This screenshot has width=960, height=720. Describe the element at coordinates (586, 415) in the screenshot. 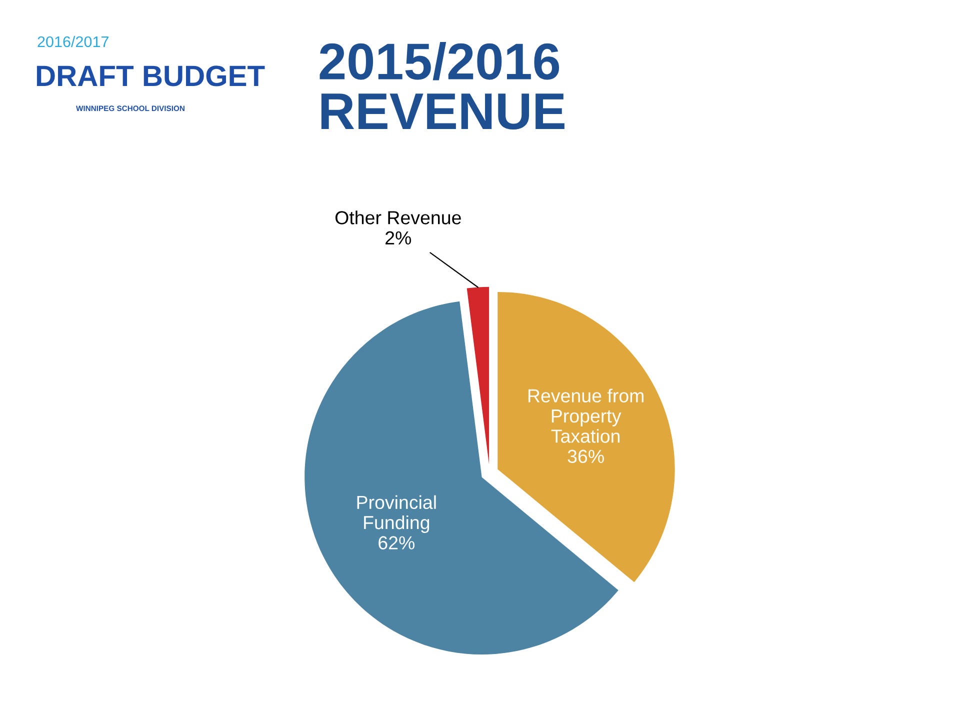

I see `slice-label: Revenue from Property Taxation` at that location.